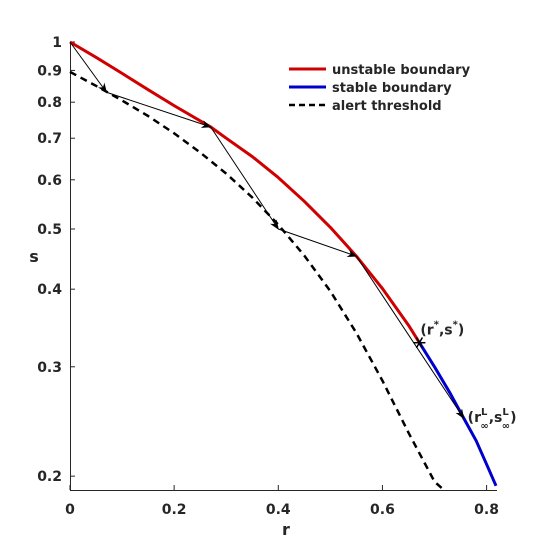 This screenshot has height=554, width=551. I want to click on annotation-layer: (r*,s*) (rL ∞,sL ∞), so click(468, 376).